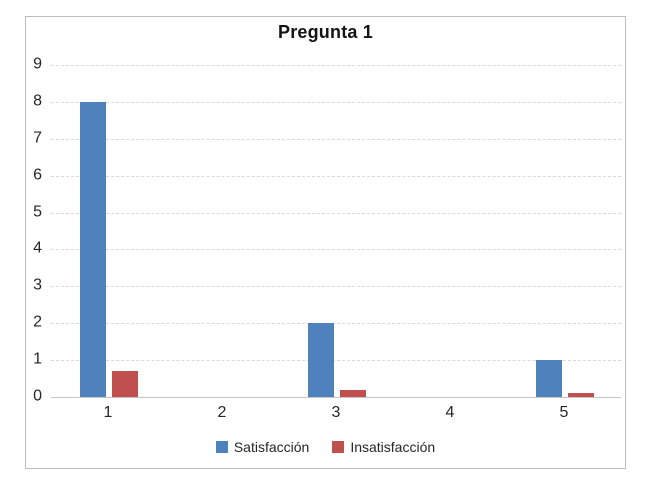  Describe the element at coordinates (37, 212) in the screenshot. I see `y-axis-label: 5` at that location.